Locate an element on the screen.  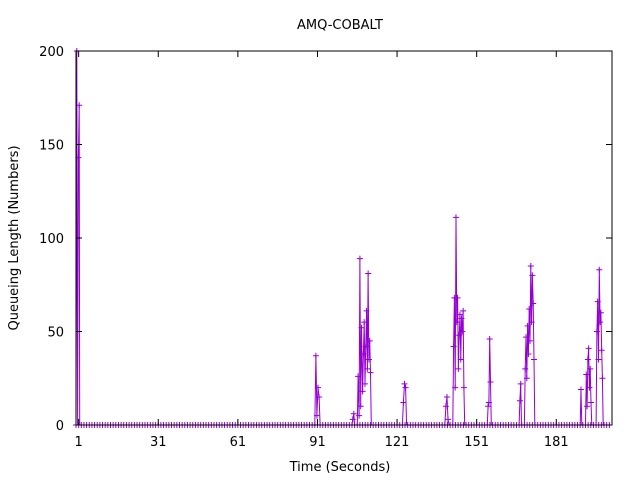
y-axis-label: Queueing Length (Numbers) is located at coordinates (14, 237).